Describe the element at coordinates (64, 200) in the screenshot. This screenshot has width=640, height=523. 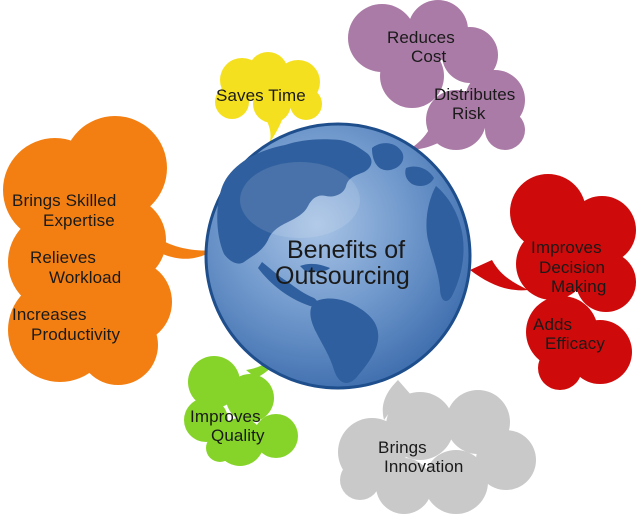
I see `brings-skilled-label: Brings Skilled` at that location.